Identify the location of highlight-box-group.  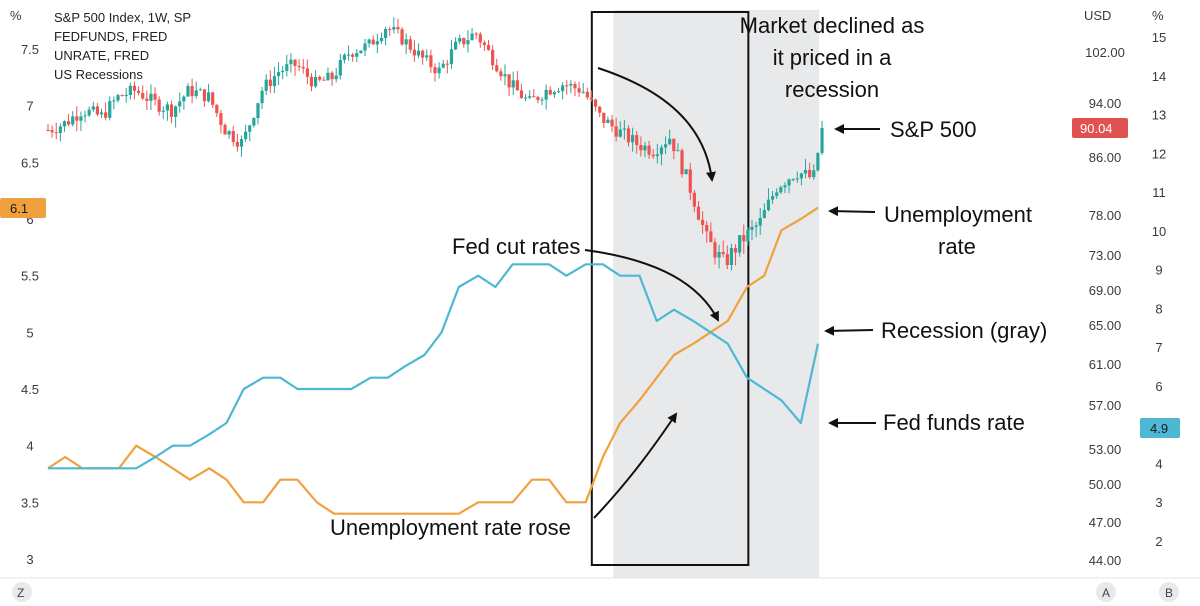
(670, 288).